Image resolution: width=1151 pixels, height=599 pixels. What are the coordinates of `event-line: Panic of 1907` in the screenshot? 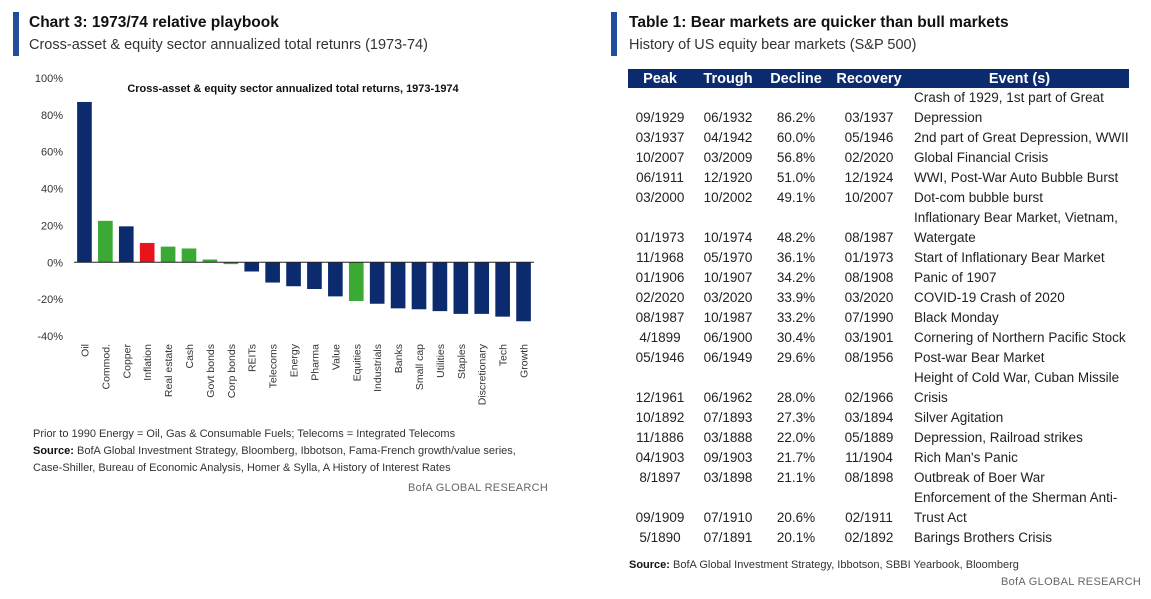 It's located at (955, 277).